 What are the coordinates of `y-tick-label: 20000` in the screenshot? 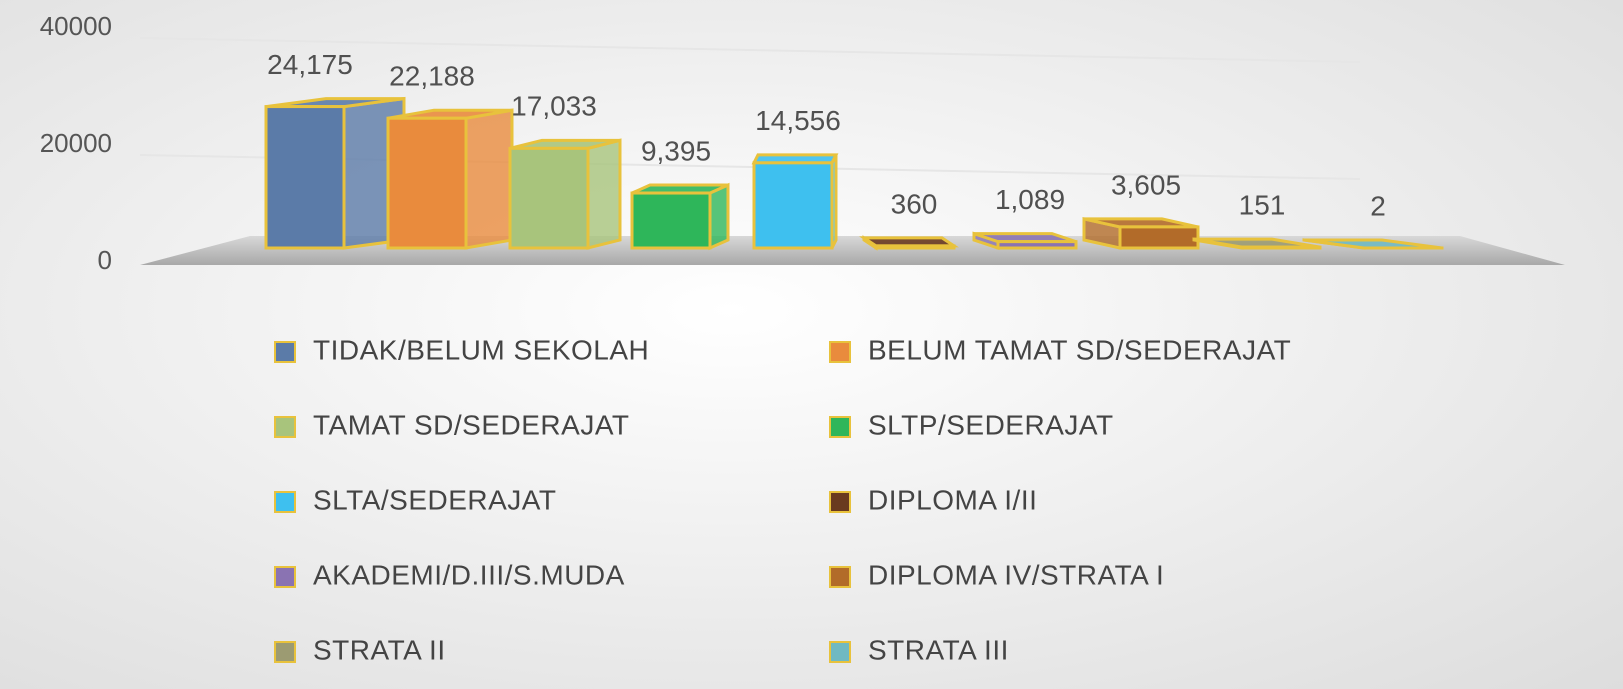 It's located at (76, 143).